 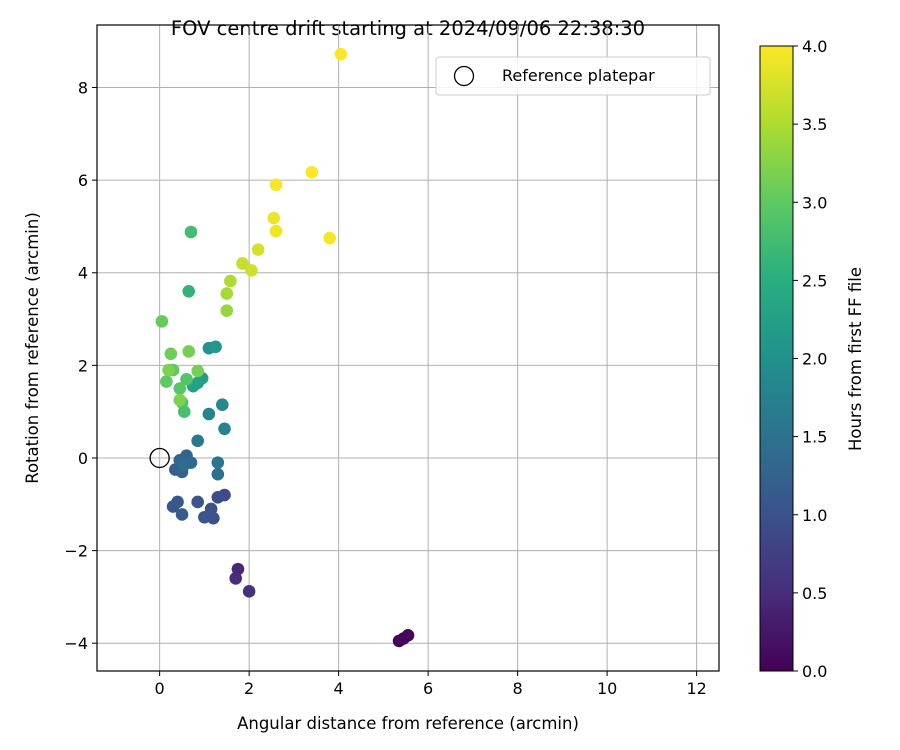 What do you see at coordinates (83, 458) in the screenshot?
I see `y-tick-label: 0` at bounding box center [83, 458].